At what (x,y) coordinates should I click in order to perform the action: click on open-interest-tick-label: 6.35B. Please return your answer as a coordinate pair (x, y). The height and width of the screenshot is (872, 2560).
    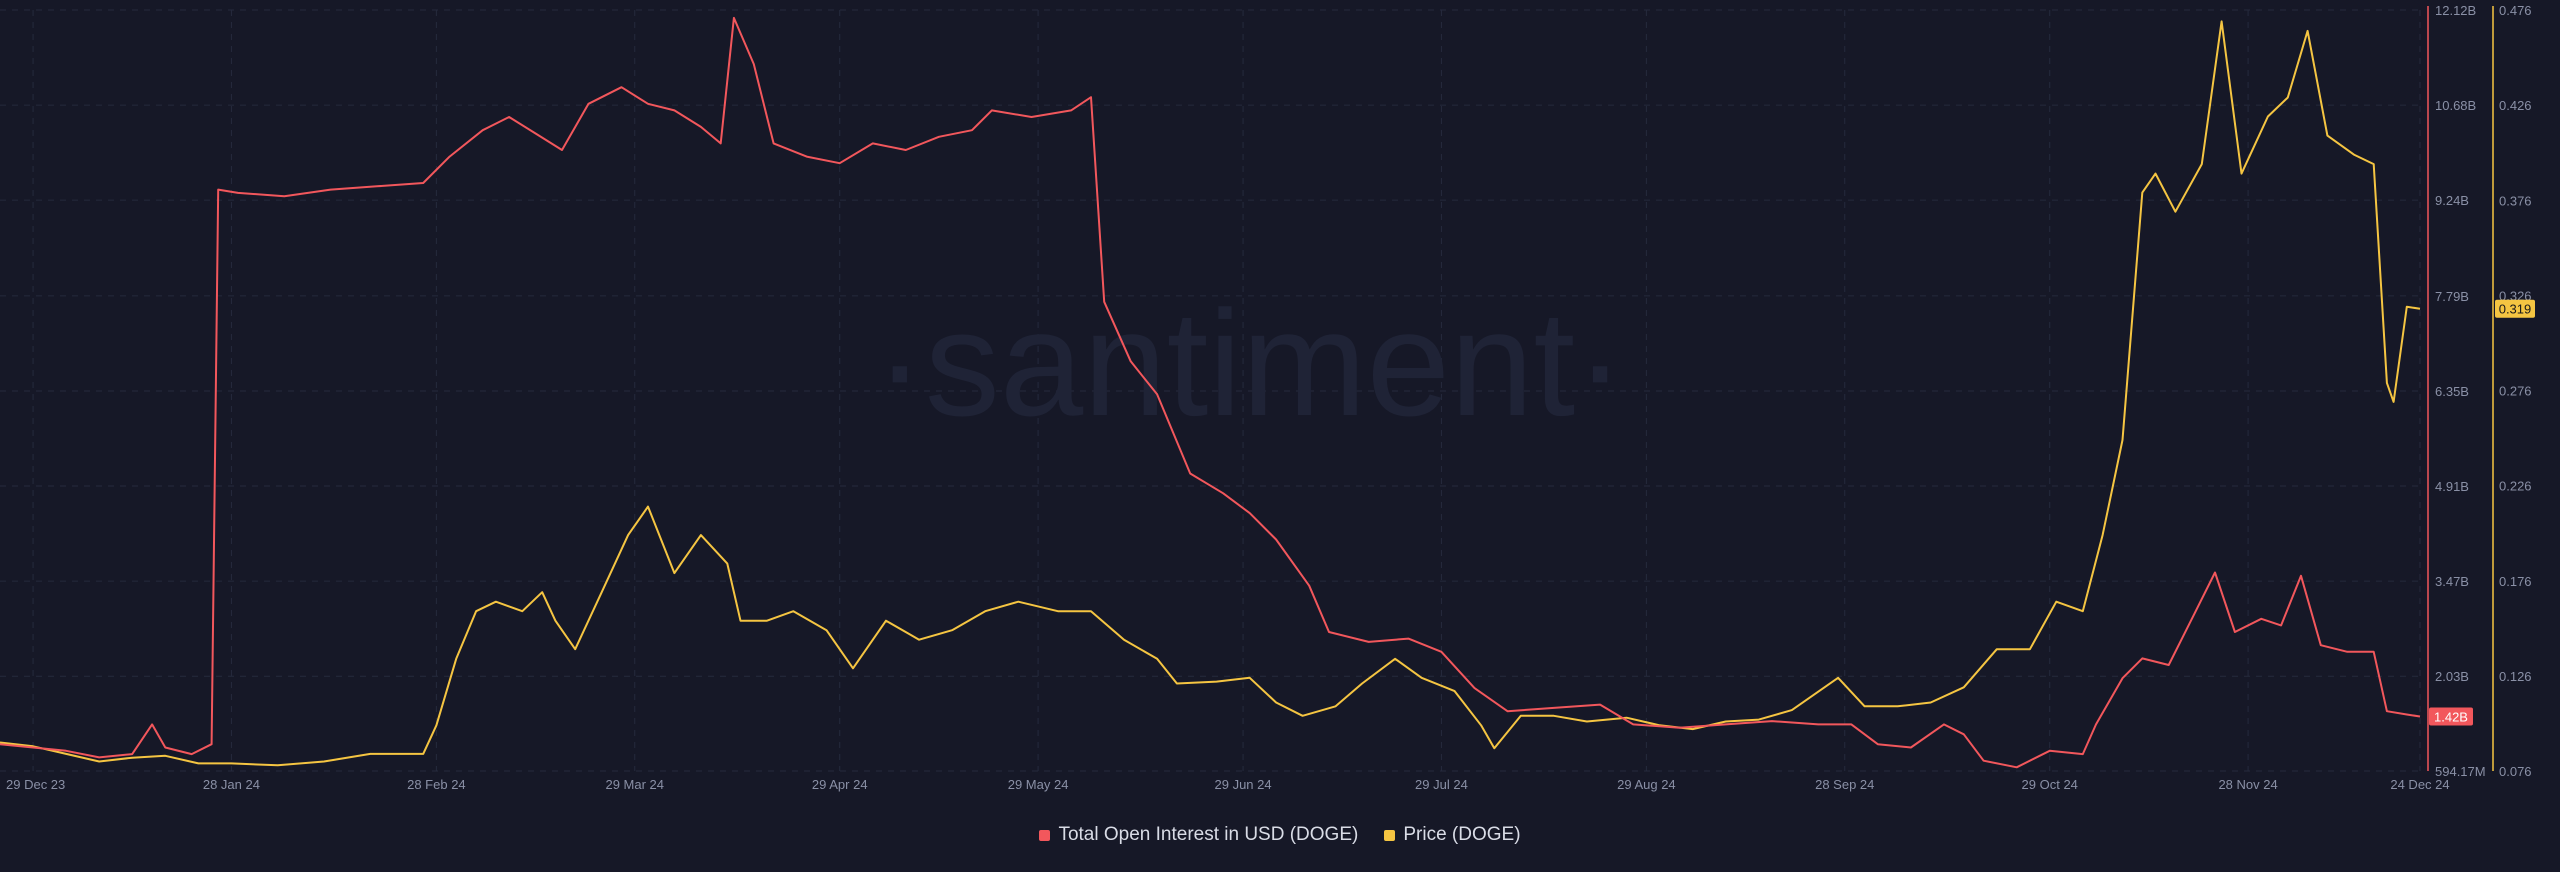
    Looking at the image, I should click on (2452, 391).